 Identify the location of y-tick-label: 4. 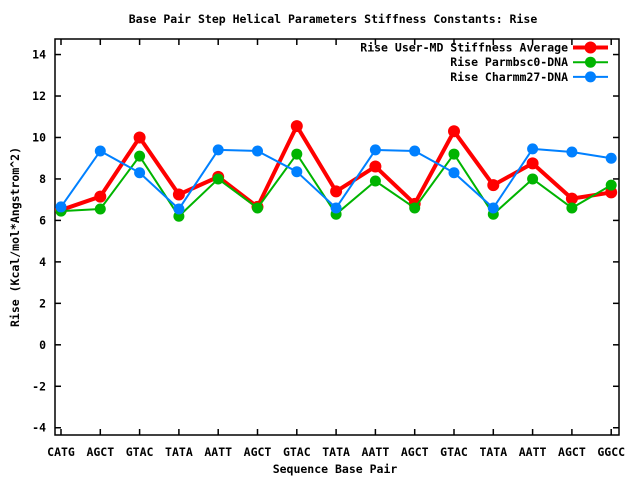
(42, 262).